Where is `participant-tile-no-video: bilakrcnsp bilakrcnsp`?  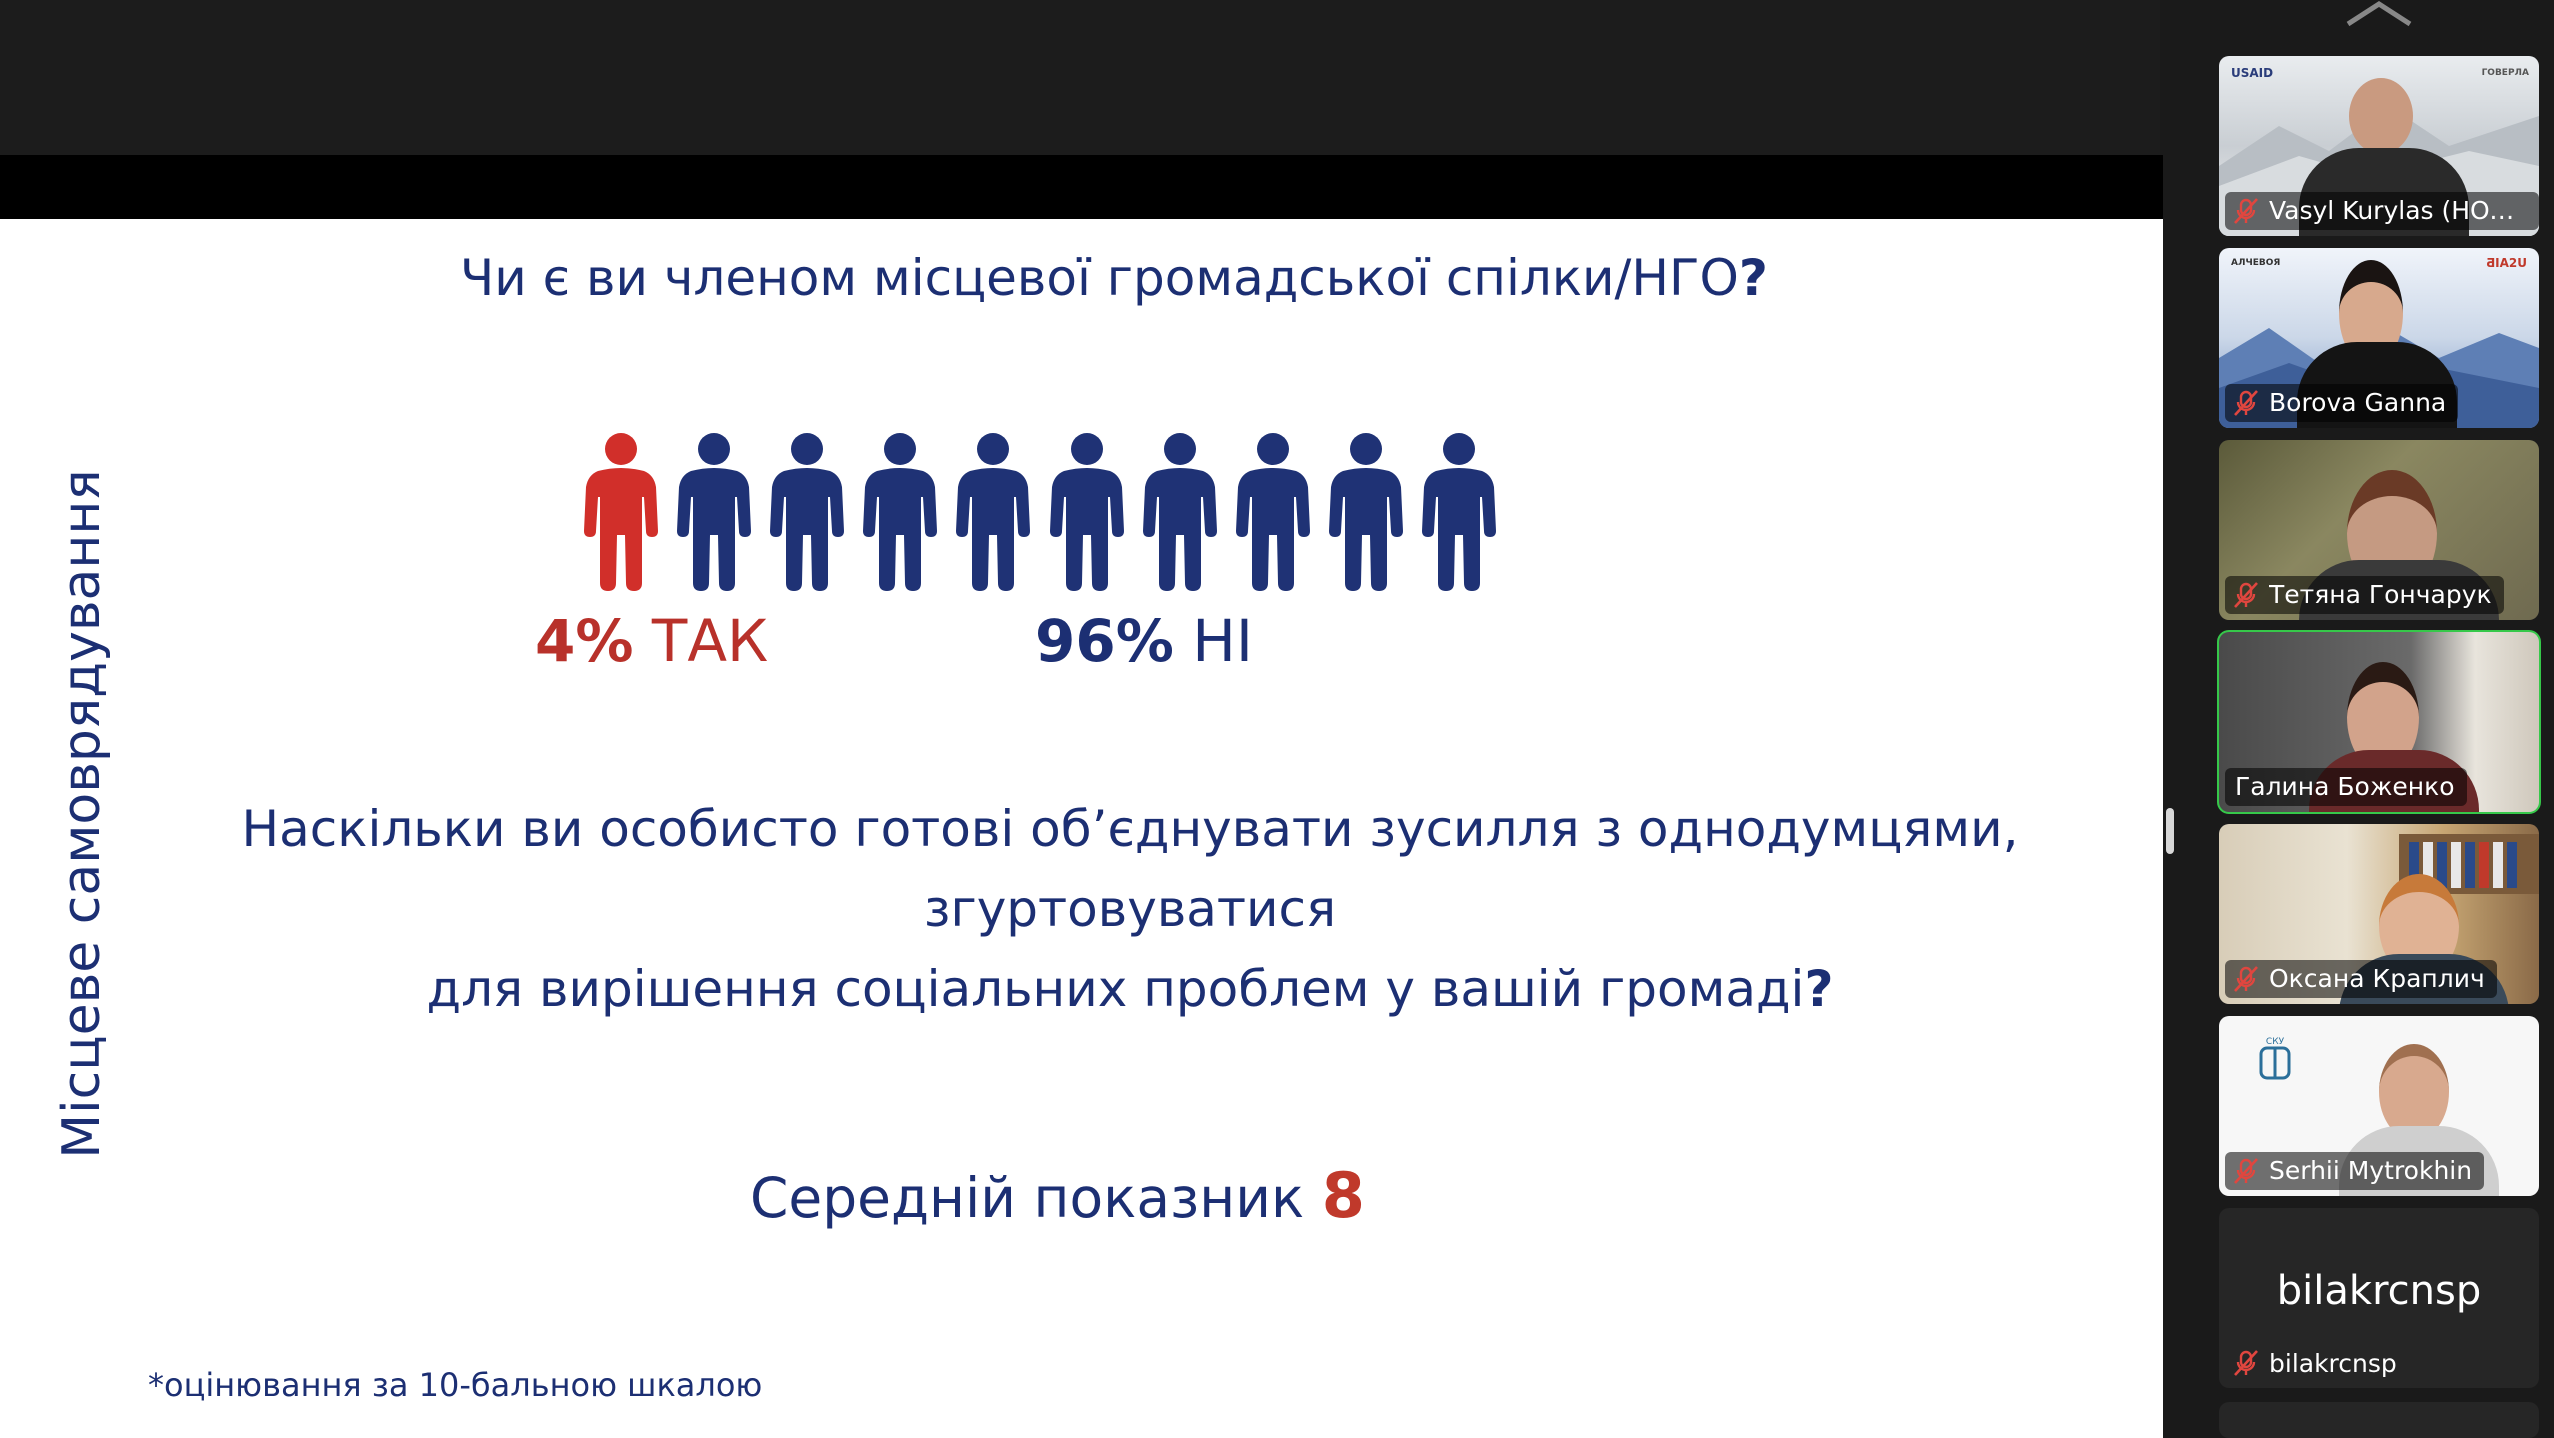
participant-tile-no-video: bilakrcnsp bilakrcnsp is located at coordinates (2379, 1298).